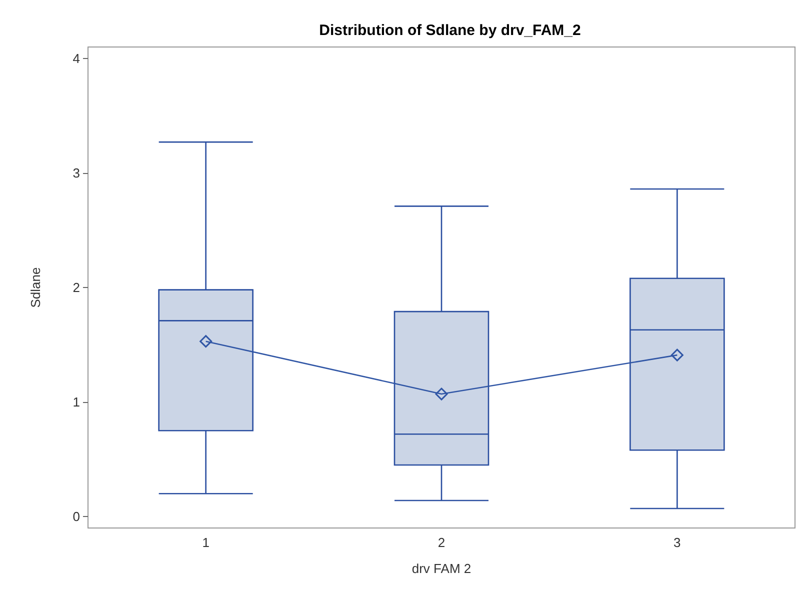 The image size is (803, 600). What do you see at coordinates (450, 30) in the screenshot?
I see `chart-title: Distribution of Sdlane by drv_FAM_2` at bounding box center [450, 30].